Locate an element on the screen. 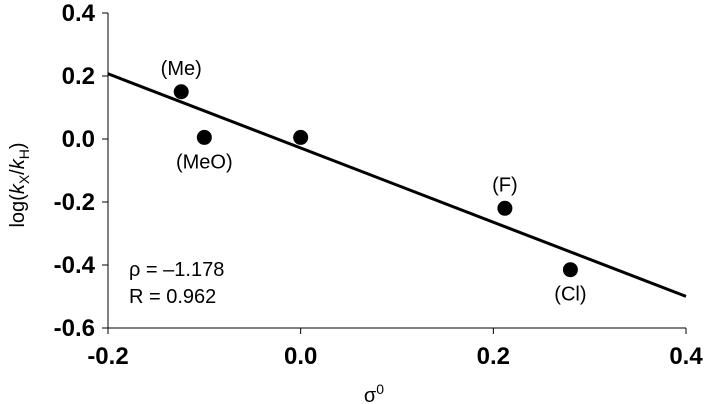  point-label: (Cl) is located at coordinates (570, 295).